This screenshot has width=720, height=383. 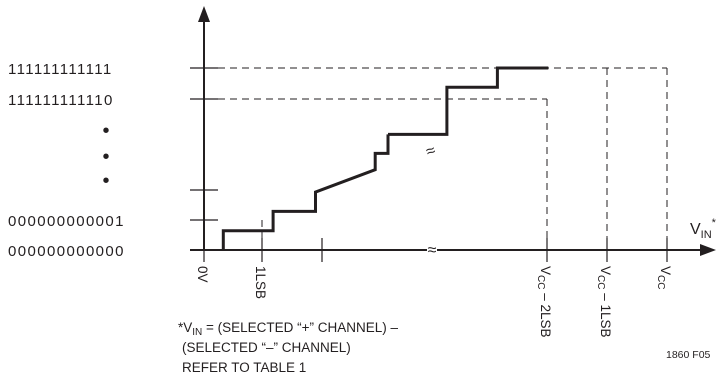 What do you see at coordinates (60, 69) in the screenshot?
I see `y-code-label-top: 111111111111` at bounding box center [60, 69].